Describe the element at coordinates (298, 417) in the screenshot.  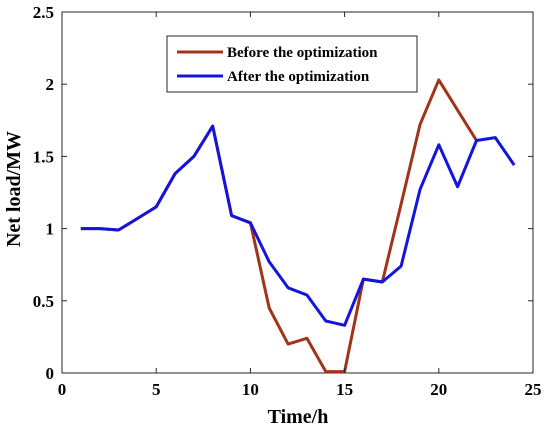
I see `x-axis-label: Time/h` at that location.